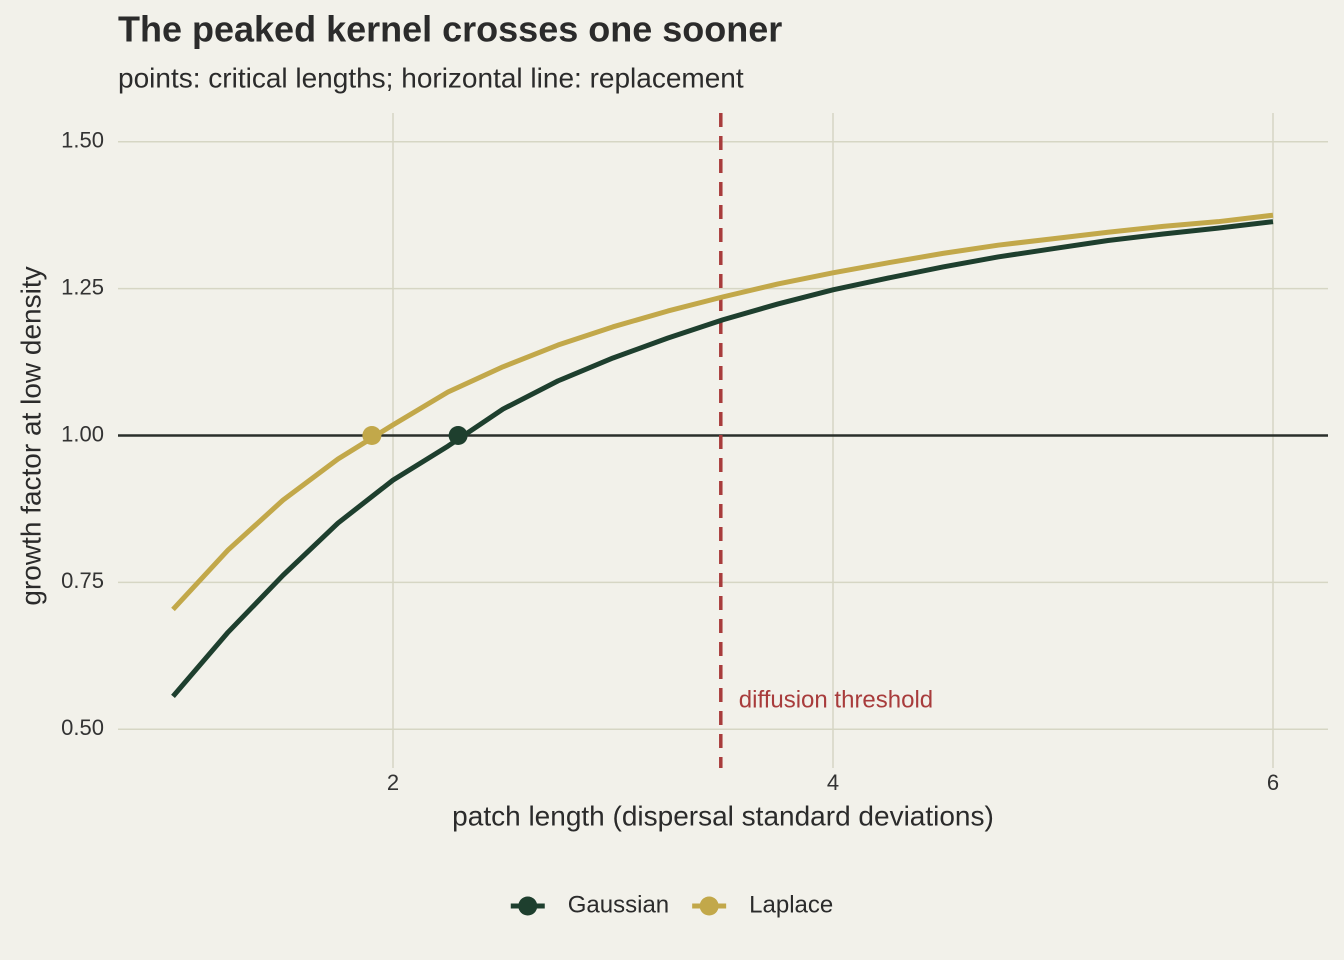 The height and width of the screenshot is (960, 1344). Describe the element at coordinates (82, 433) in the screenshot. I see `y-tick-label: 1.00` at that location.